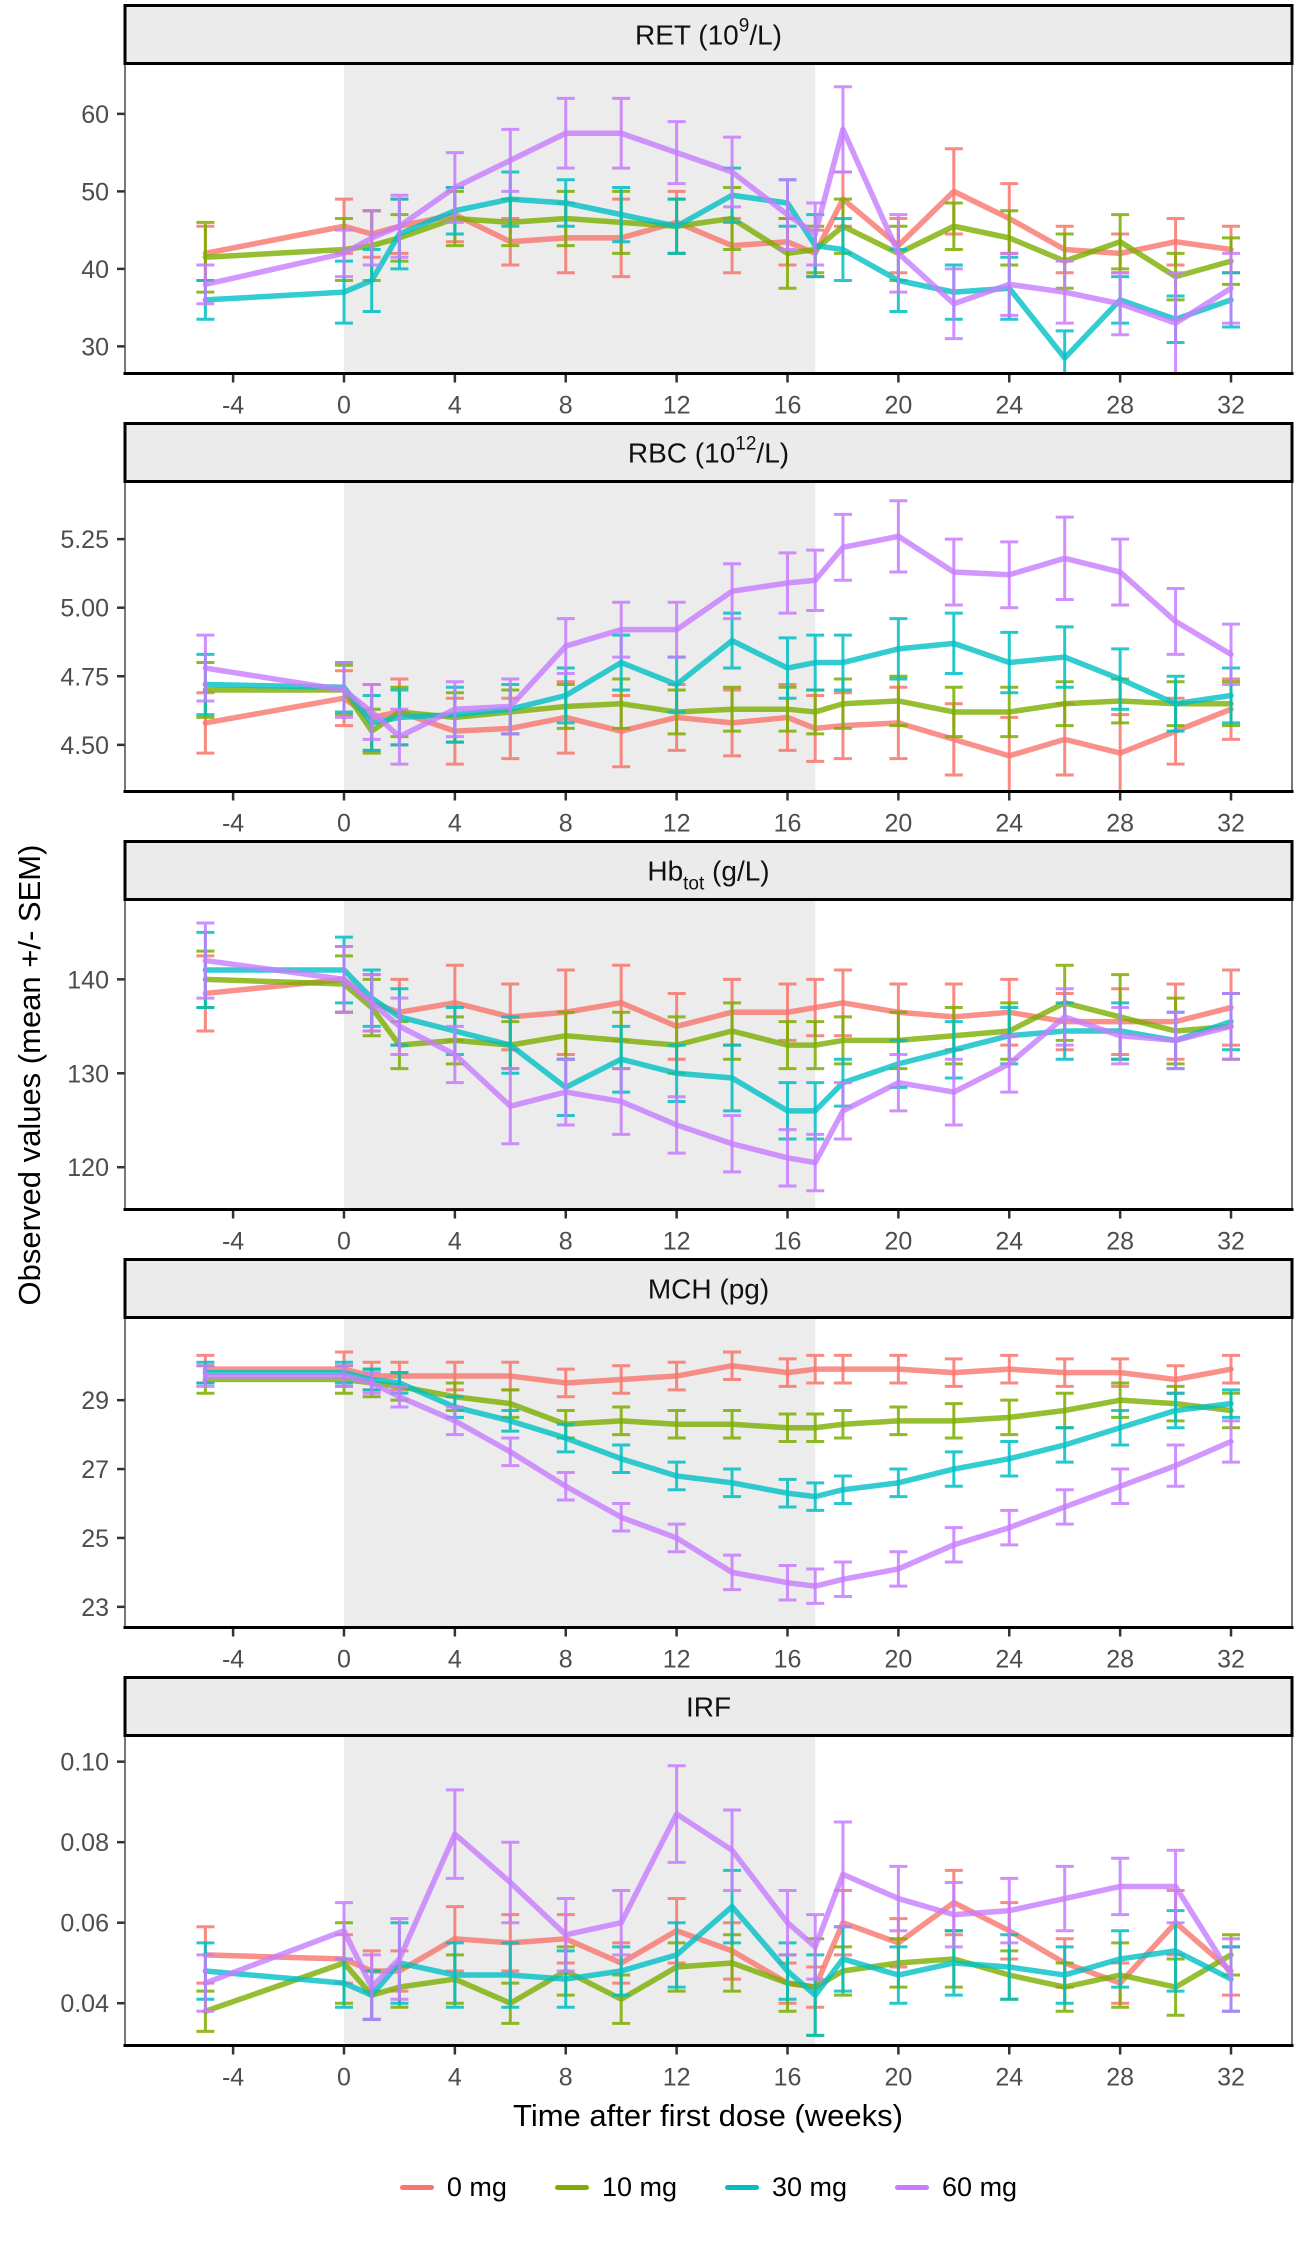 The height and width of the screenshot is (2244, 1299). I want to click on y-tick-label: 0.04, so click(84, 2004).